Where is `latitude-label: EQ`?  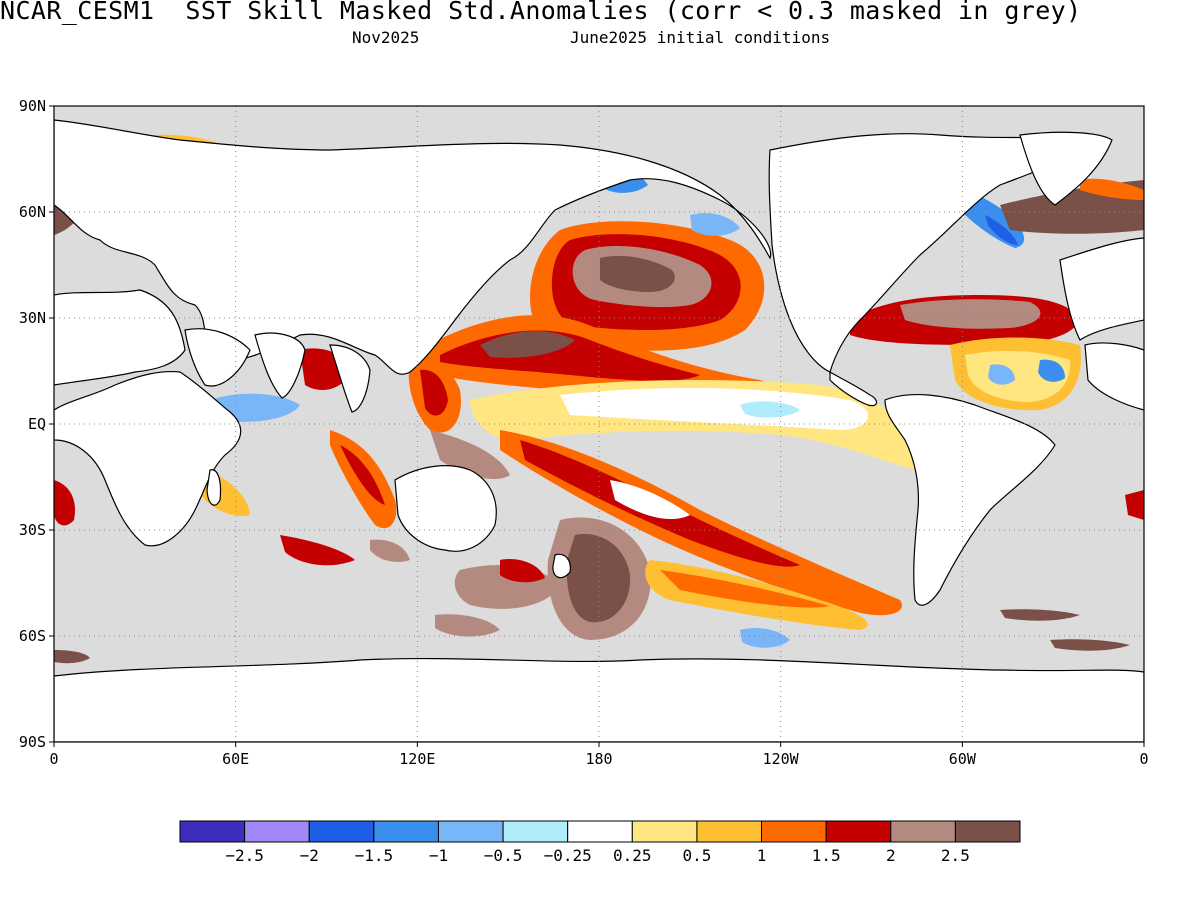
latitude-label: EQ is located at coordinates (36, 424).